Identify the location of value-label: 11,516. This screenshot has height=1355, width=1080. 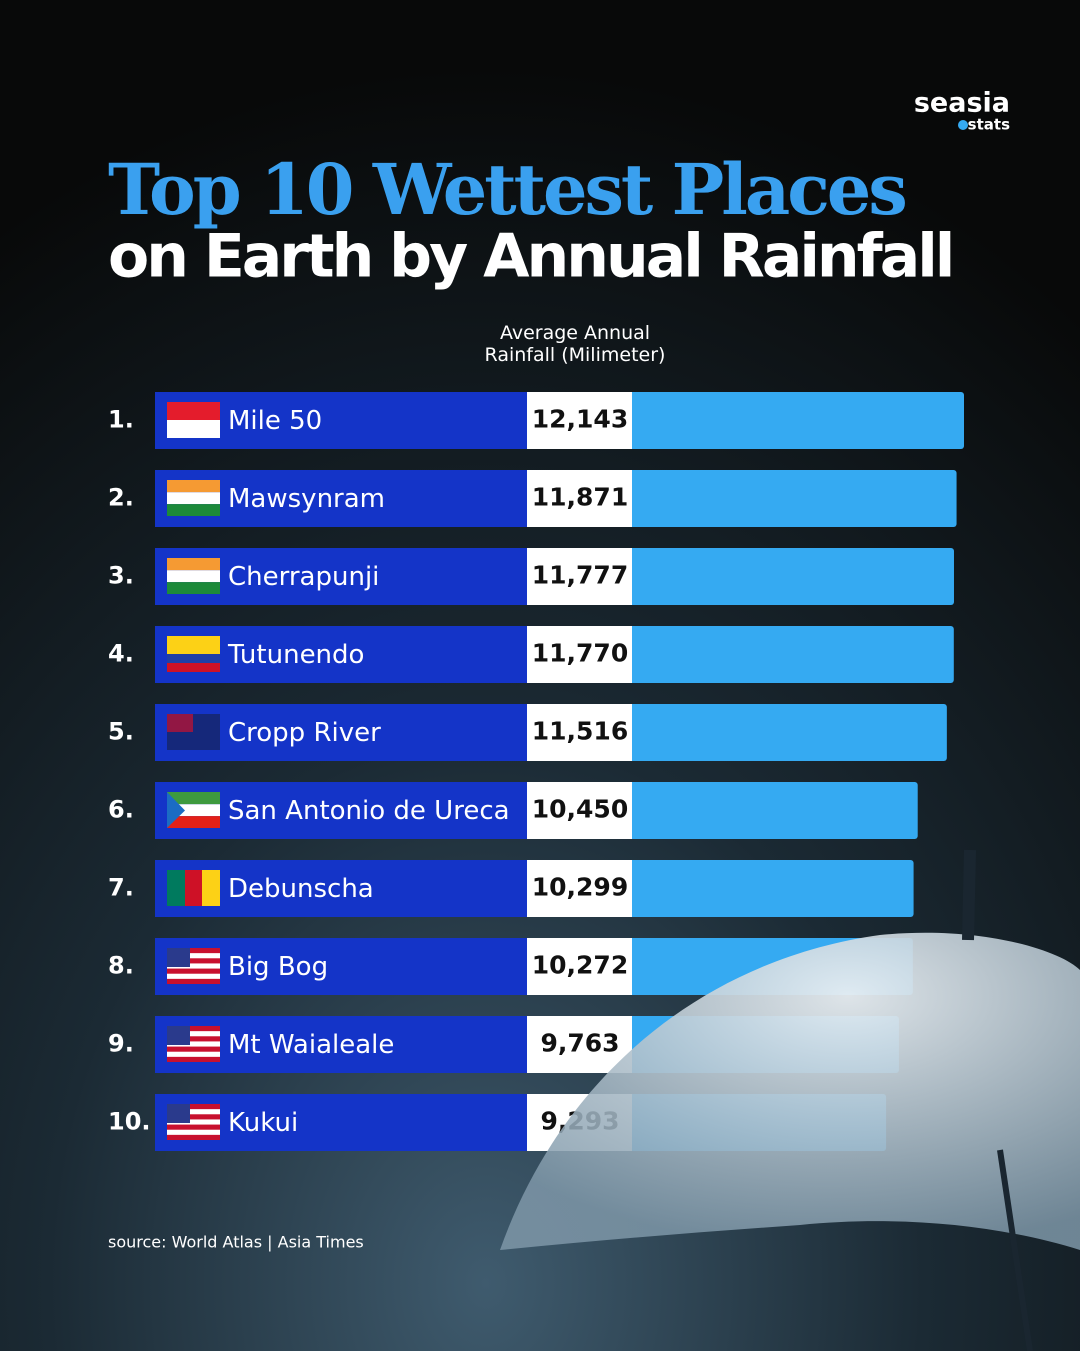
(580, 731).